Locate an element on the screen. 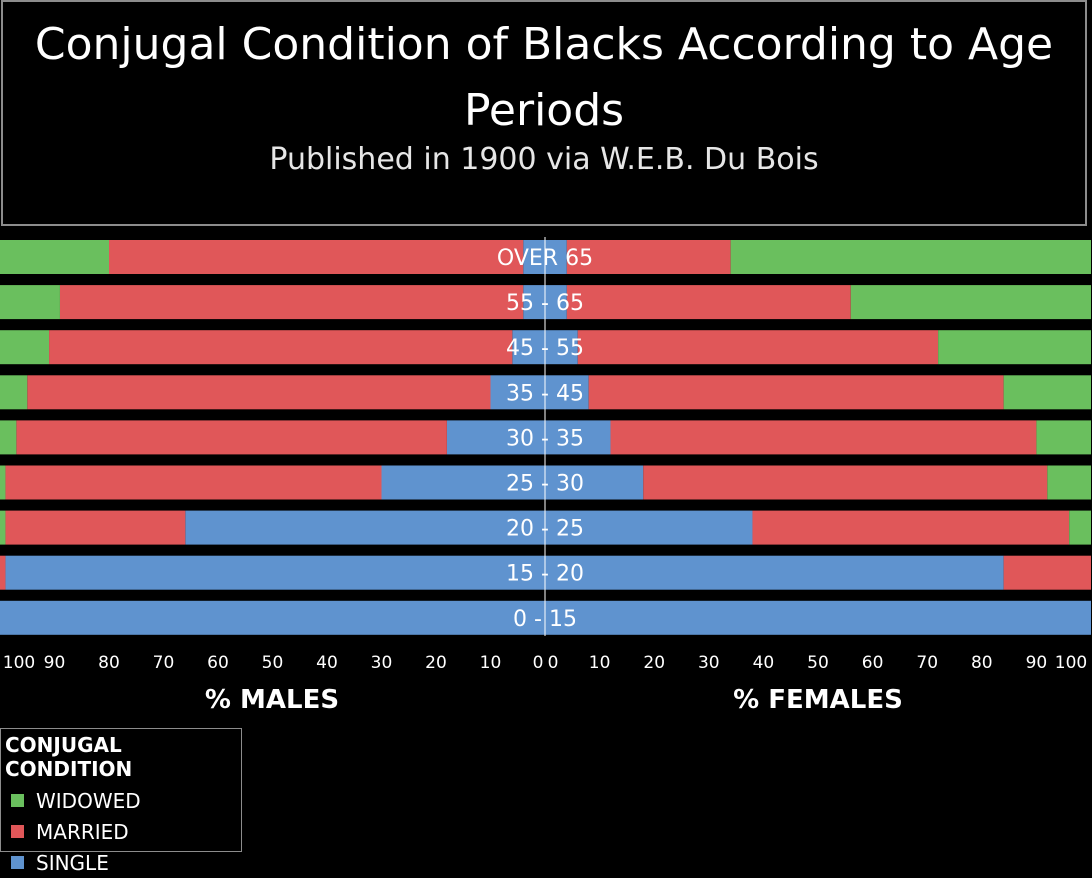 The image size is (1092, 878). legend-item-married: MARRIED is located at coordinates (121, 831).